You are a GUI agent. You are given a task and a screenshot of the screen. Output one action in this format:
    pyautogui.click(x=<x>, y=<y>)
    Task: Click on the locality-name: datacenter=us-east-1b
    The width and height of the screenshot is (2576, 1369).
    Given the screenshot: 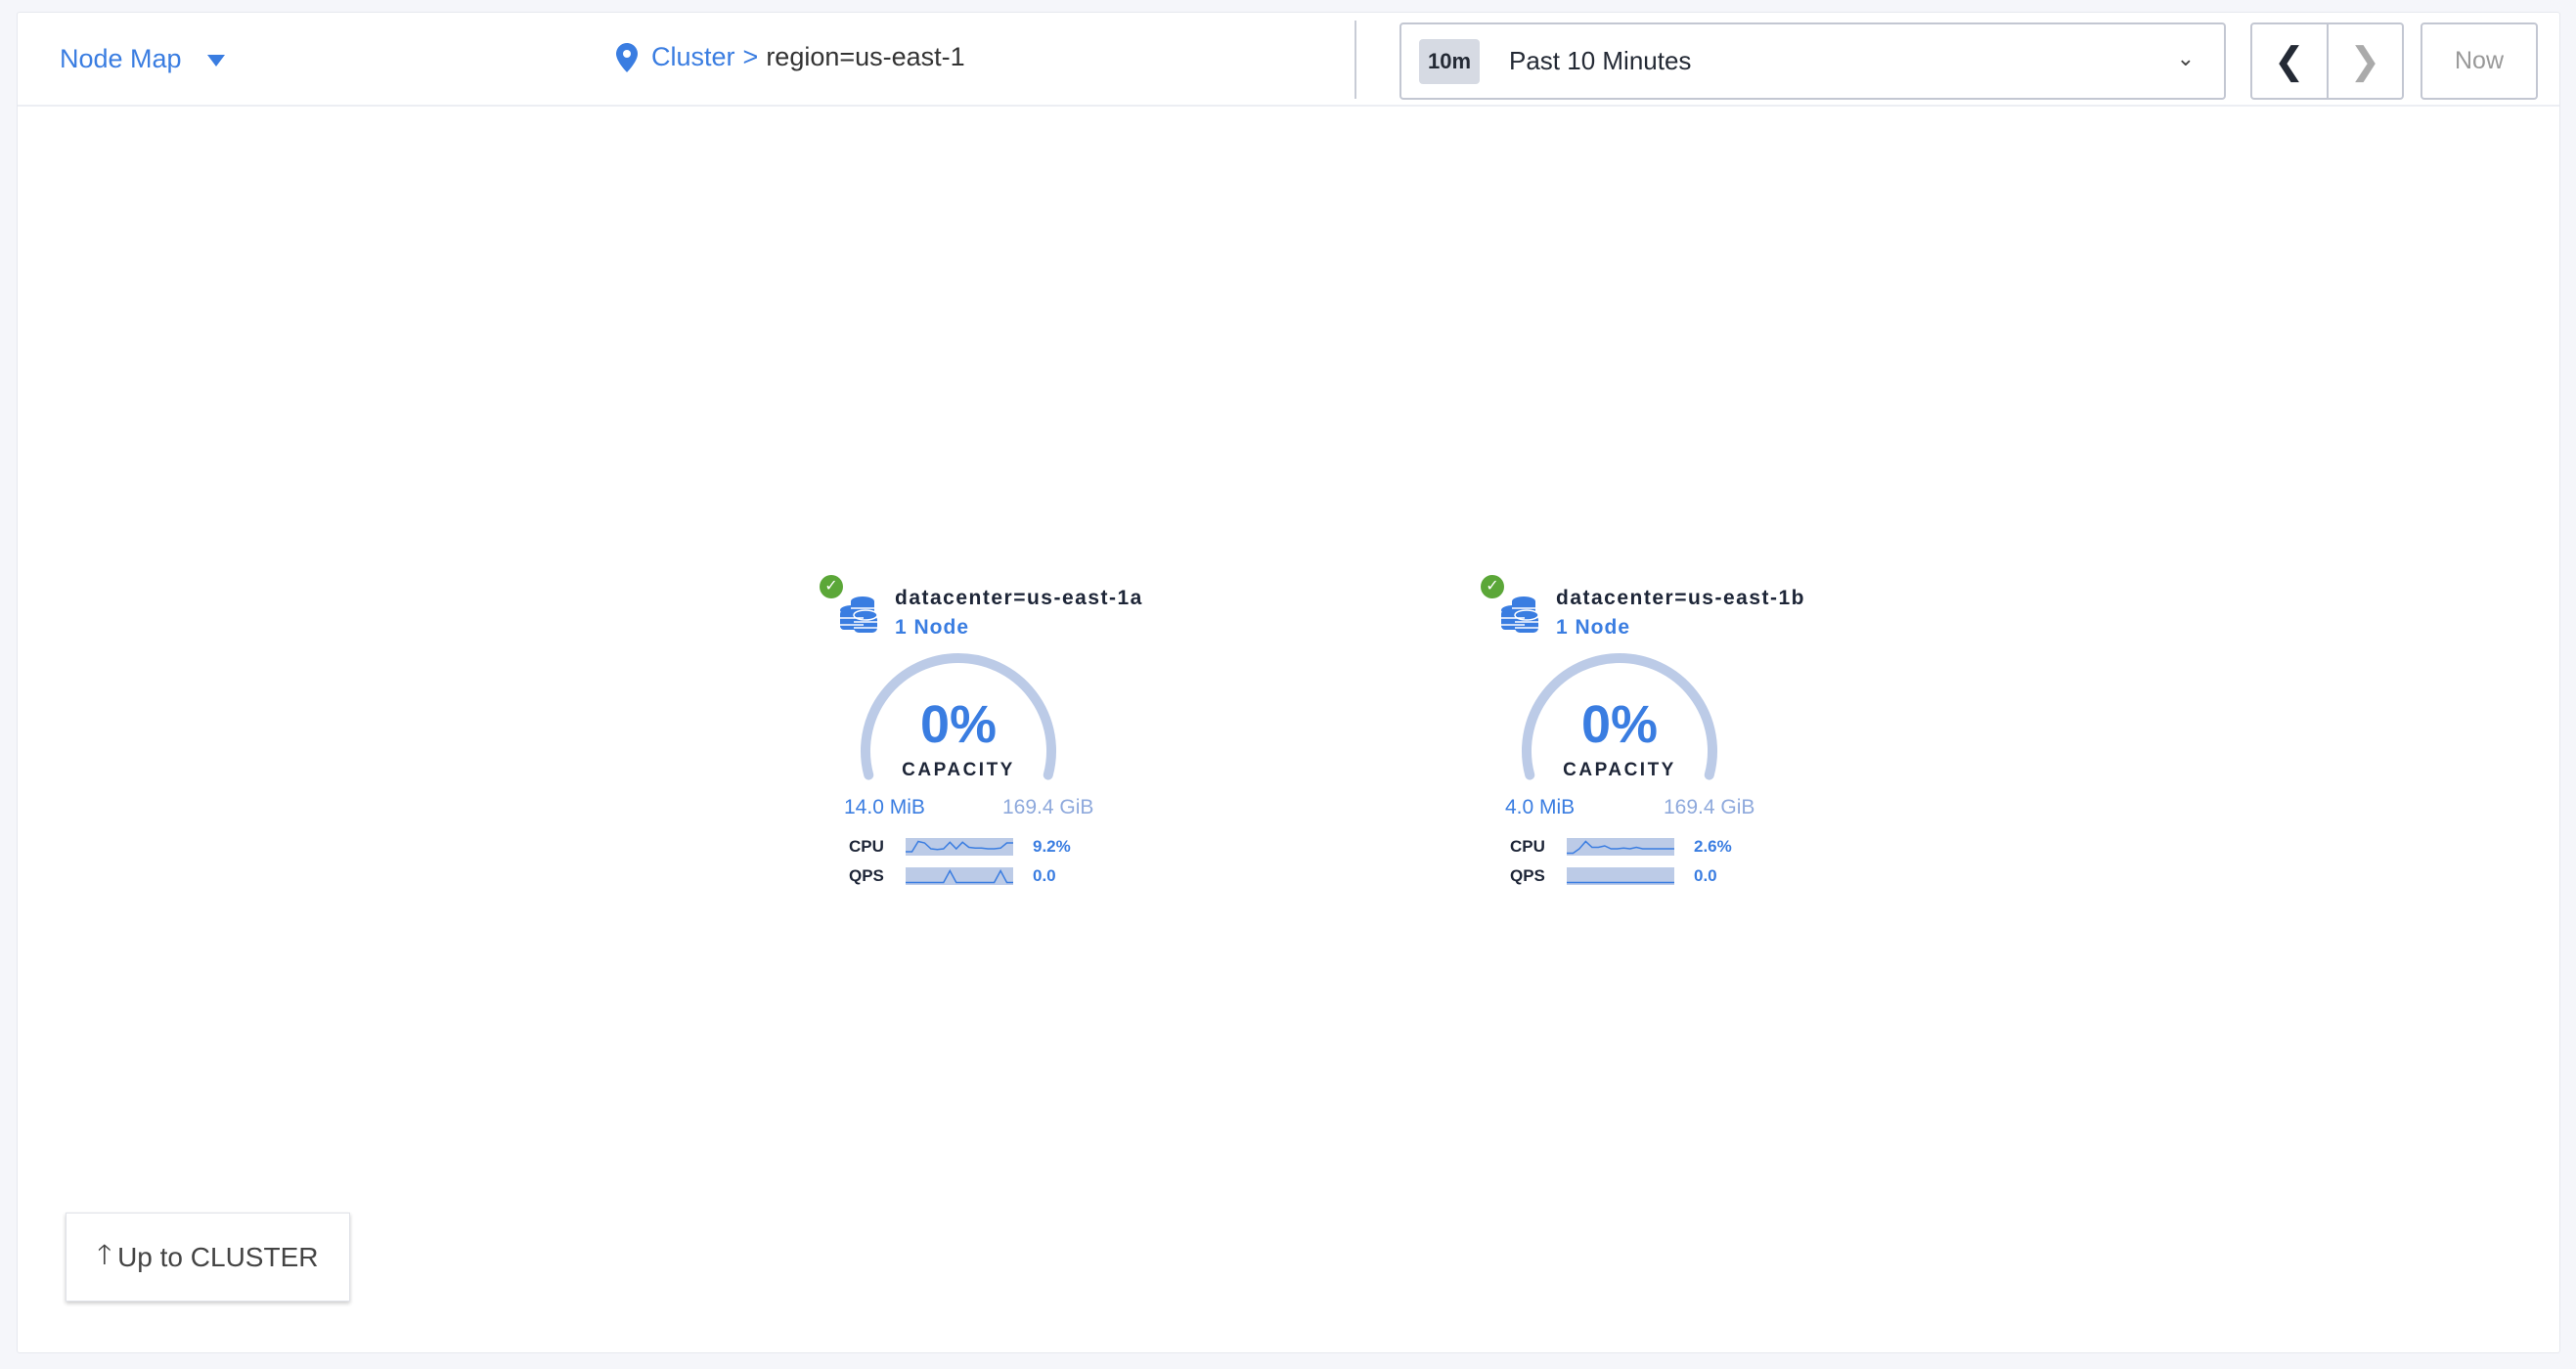 What is the action you would take?
    pyautogui.click(x=1681, y=598)
    